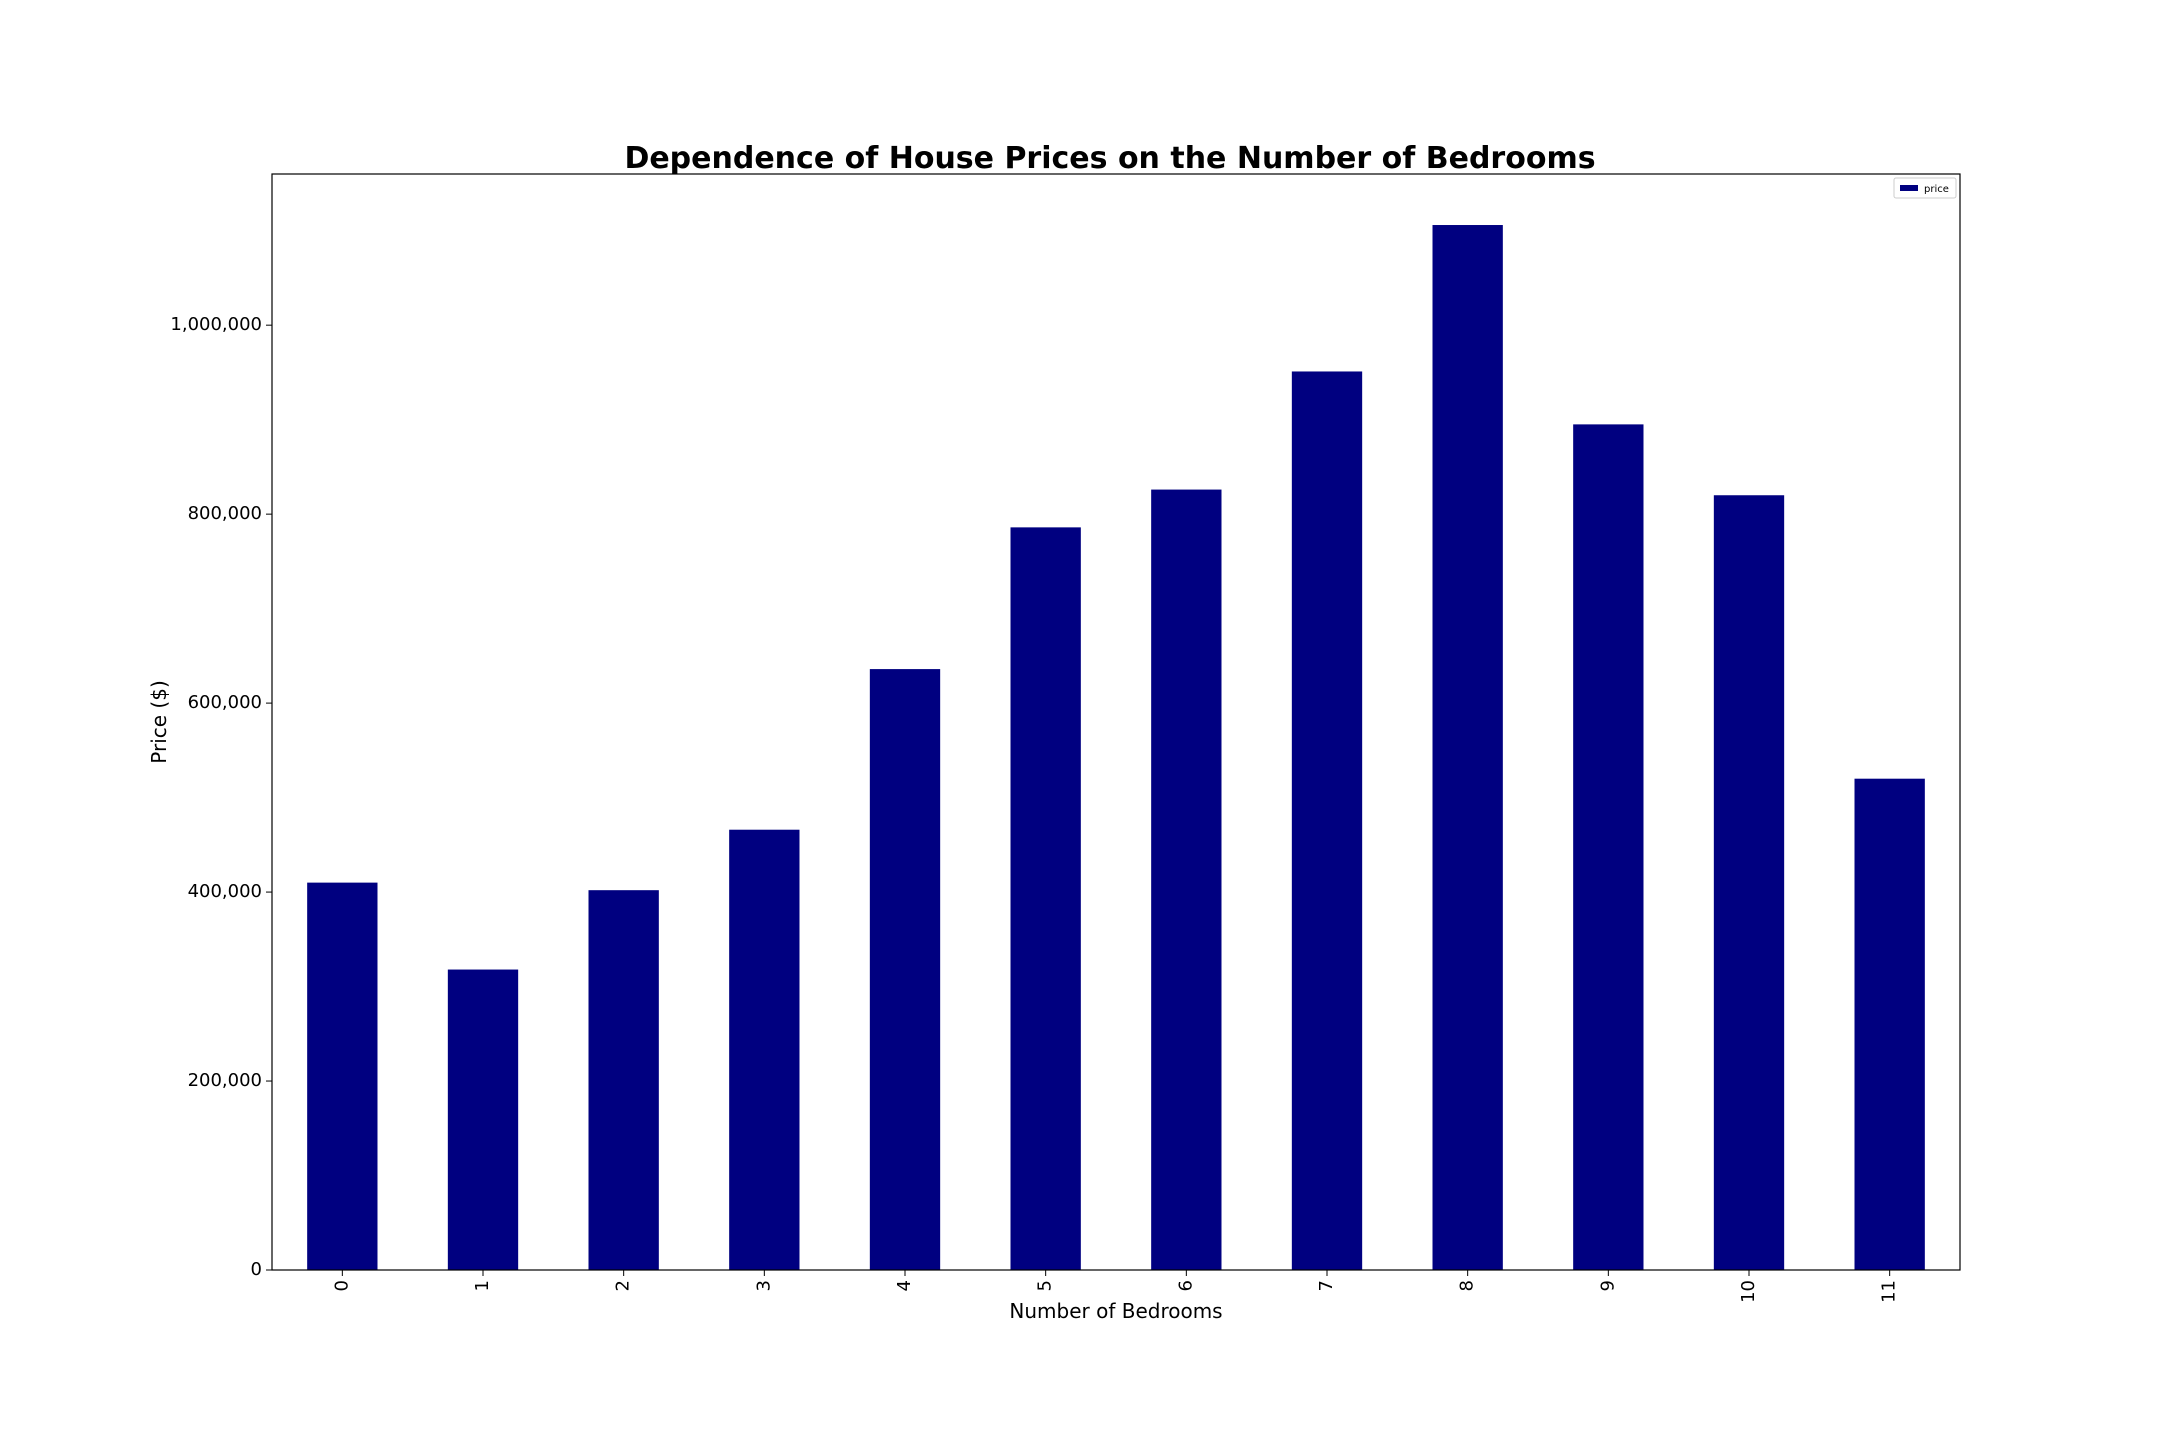  Describe the element at coordinates (221, 797) in the screenshot. I see `y-axis-ticks: 0 200,000 400,000 600,000 800,000 1,000,000` at that location.